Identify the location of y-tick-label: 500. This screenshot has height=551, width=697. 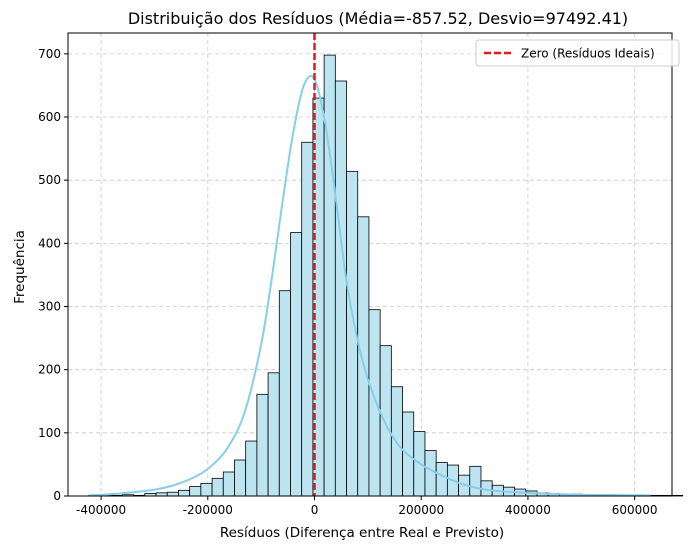
(49, 180).